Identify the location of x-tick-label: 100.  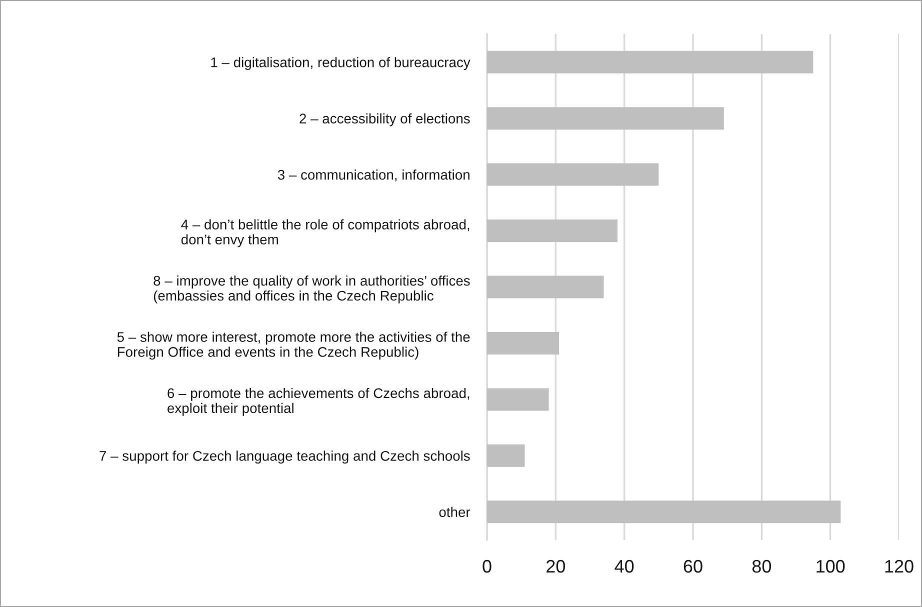
(830, 566).